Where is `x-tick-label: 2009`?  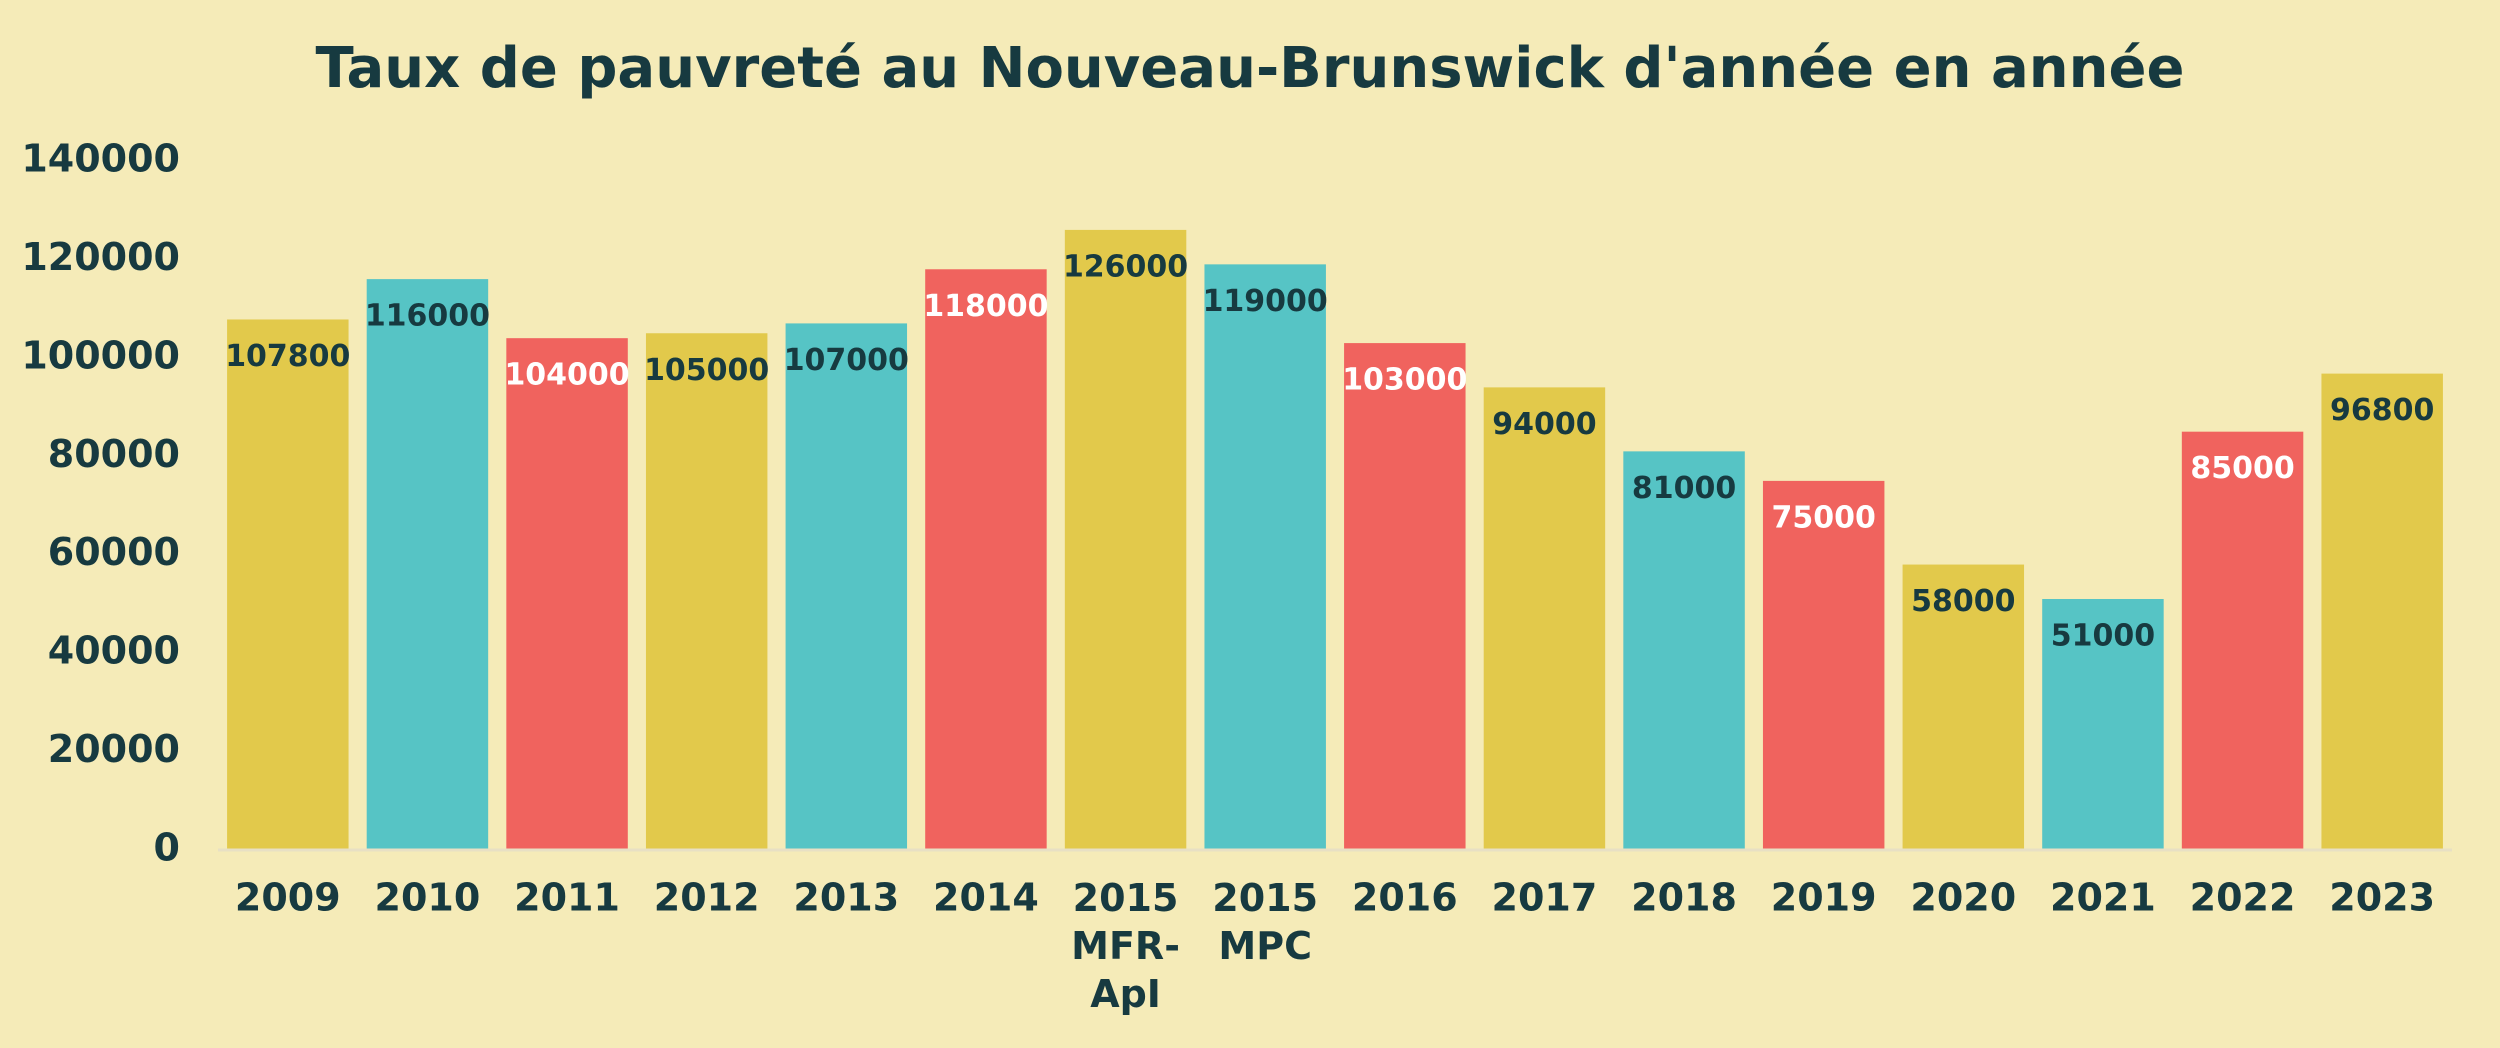
x-tick-label: 2009 is located at coordinates (288, 898).